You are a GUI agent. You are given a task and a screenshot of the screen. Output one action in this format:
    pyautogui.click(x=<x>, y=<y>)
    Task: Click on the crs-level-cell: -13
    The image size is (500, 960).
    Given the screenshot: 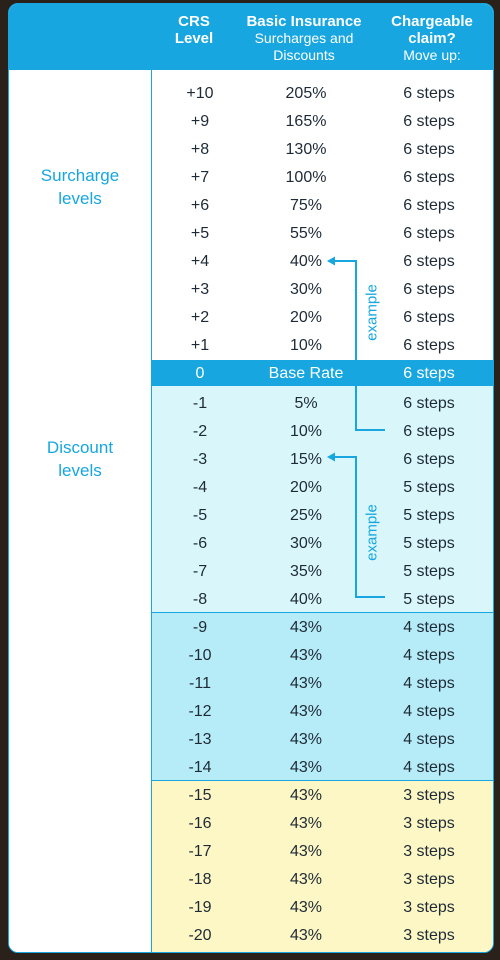 What is the action you would take?
    pyautogui.click(x=200, y=739)
    